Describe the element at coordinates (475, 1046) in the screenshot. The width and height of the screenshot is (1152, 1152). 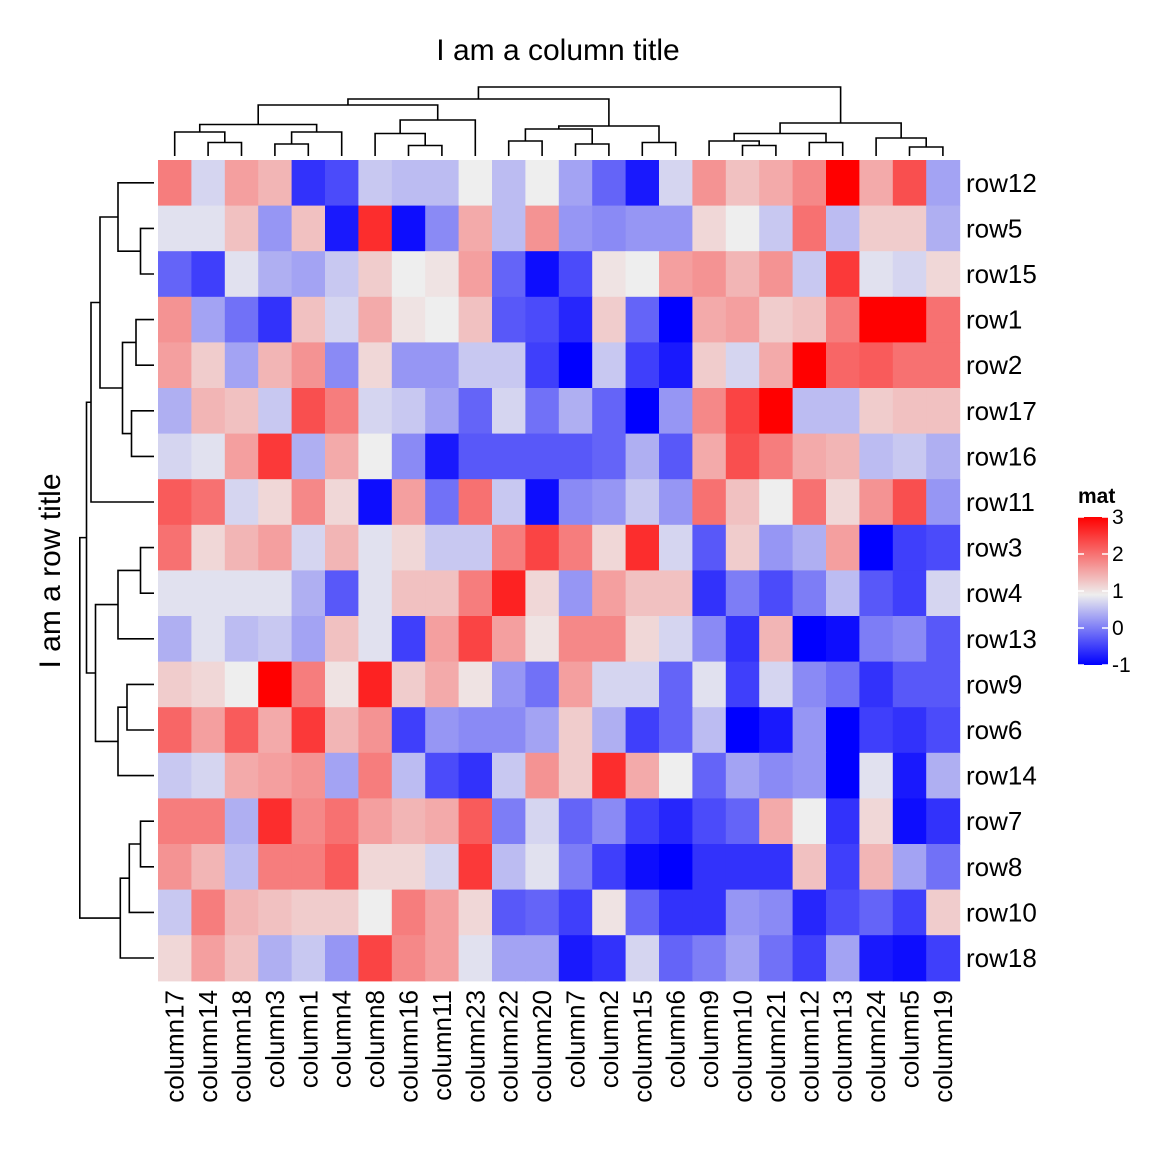
I see `column-label: column23` at that location.